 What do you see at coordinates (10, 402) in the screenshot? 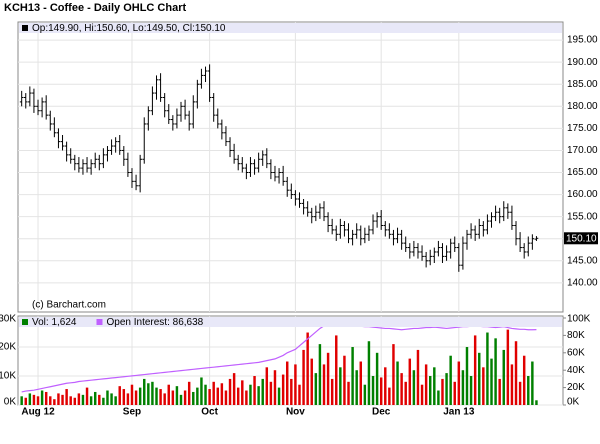
I see `y-tick-label: 0K` at bounding box center [10, 402].